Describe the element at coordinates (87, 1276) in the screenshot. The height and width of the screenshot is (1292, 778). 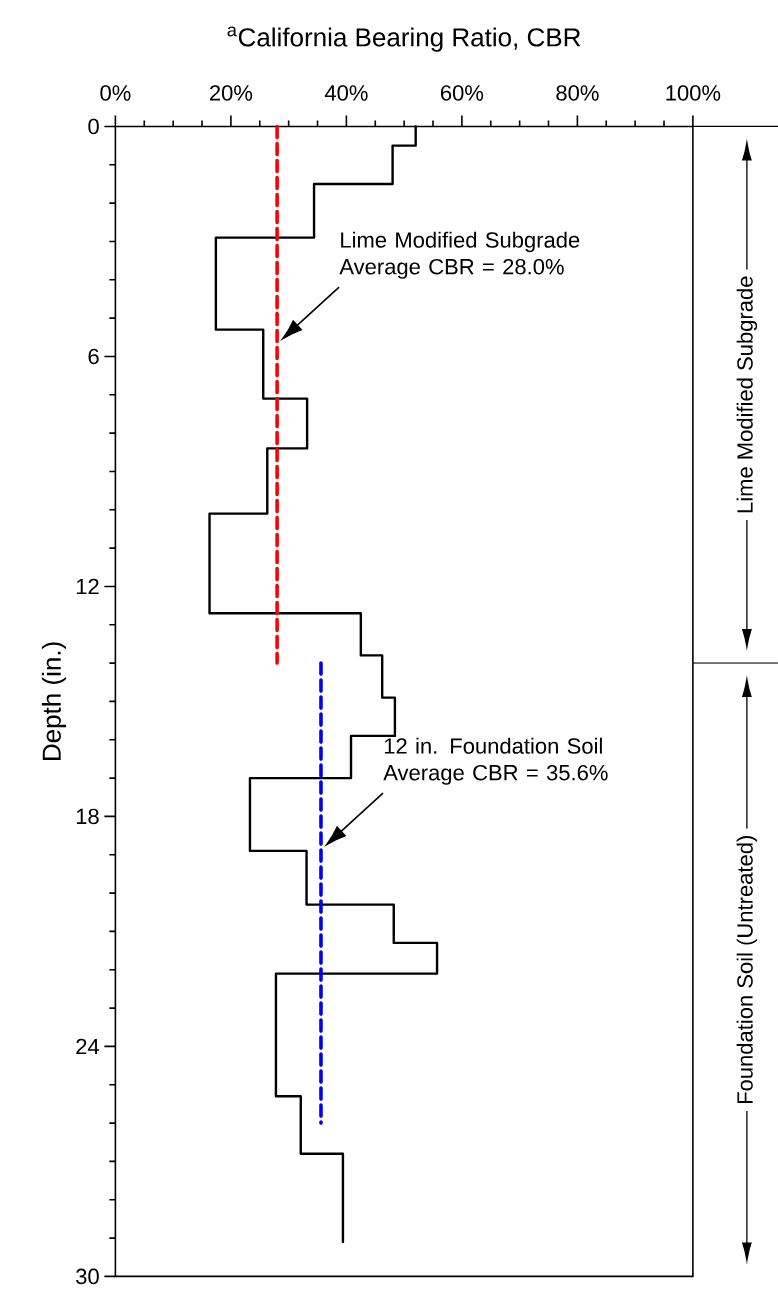
I see `y-tick-label: 30` at that location.